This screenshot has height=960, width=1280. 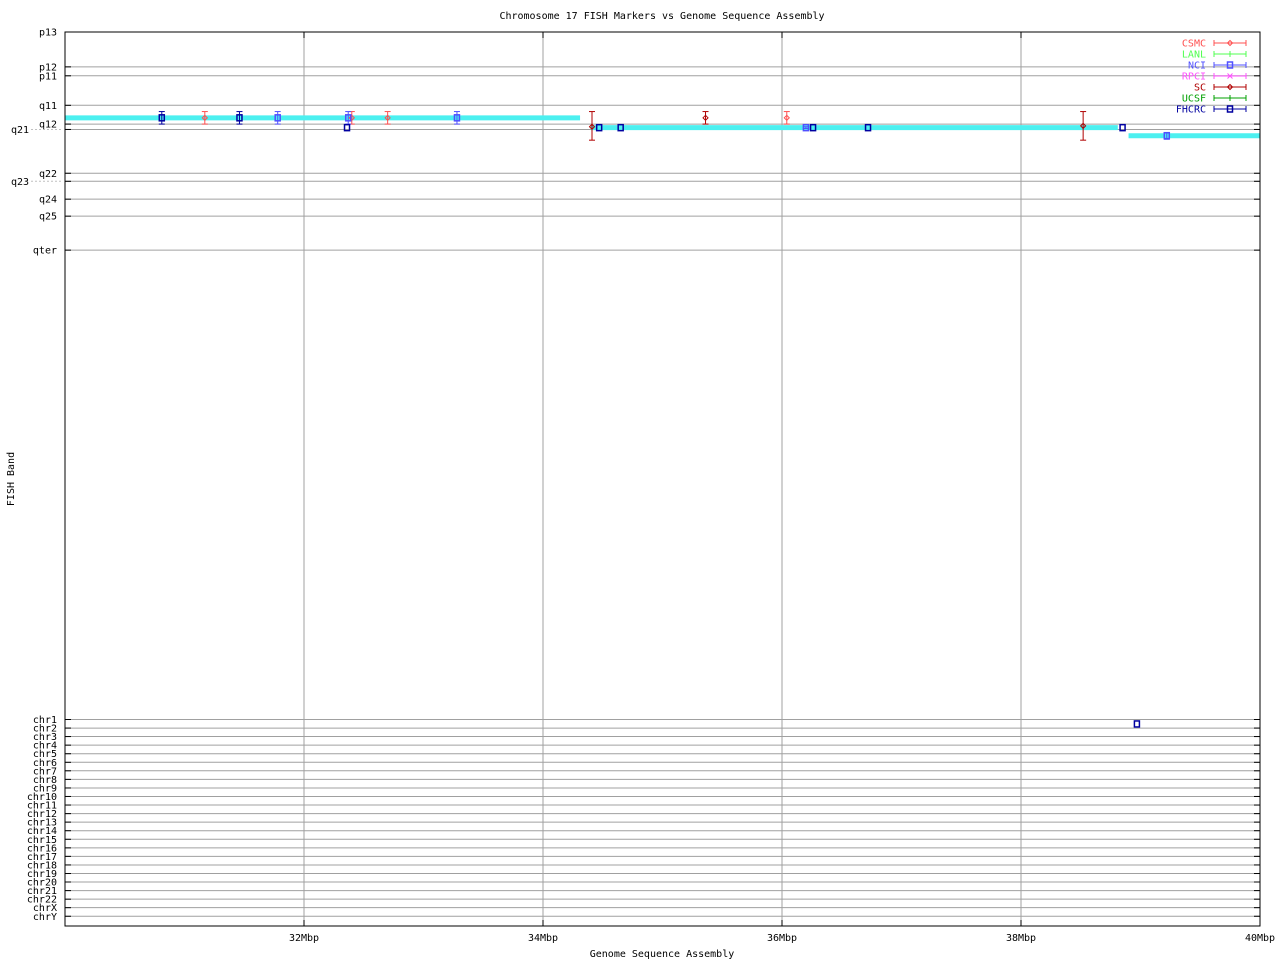 What do you see at coordinates (48, 106) in the screenshot?
I see `y-tick-label: q11` at bounding box center [48, 106].